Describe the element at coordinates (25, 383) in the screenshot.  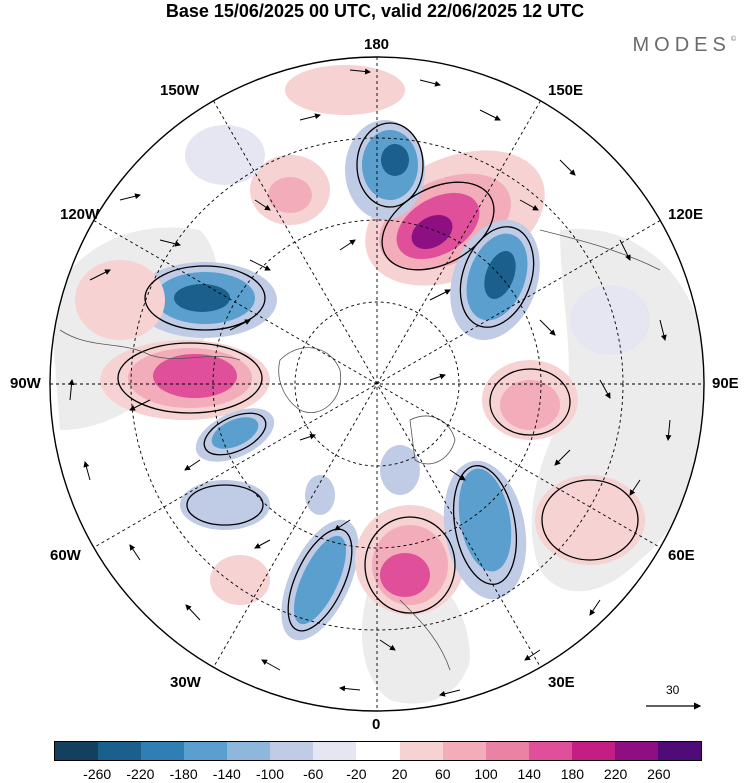
I see `lon-label-90w: 90W` at that location.